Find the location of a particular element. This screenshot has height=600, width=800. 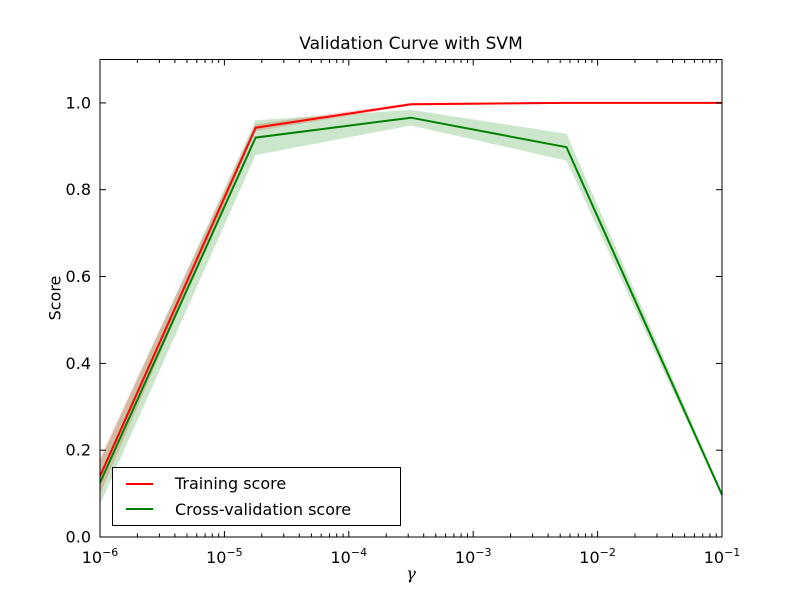

x-tick-label: 10⁻⁴ is located at coordinates (349, 556).